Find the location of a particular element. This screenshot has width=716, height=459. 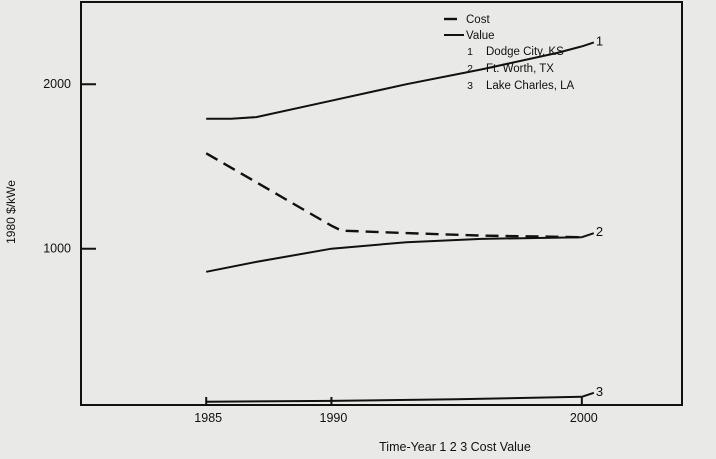

series-line-site-3-value is located at coordinates (394, 399).